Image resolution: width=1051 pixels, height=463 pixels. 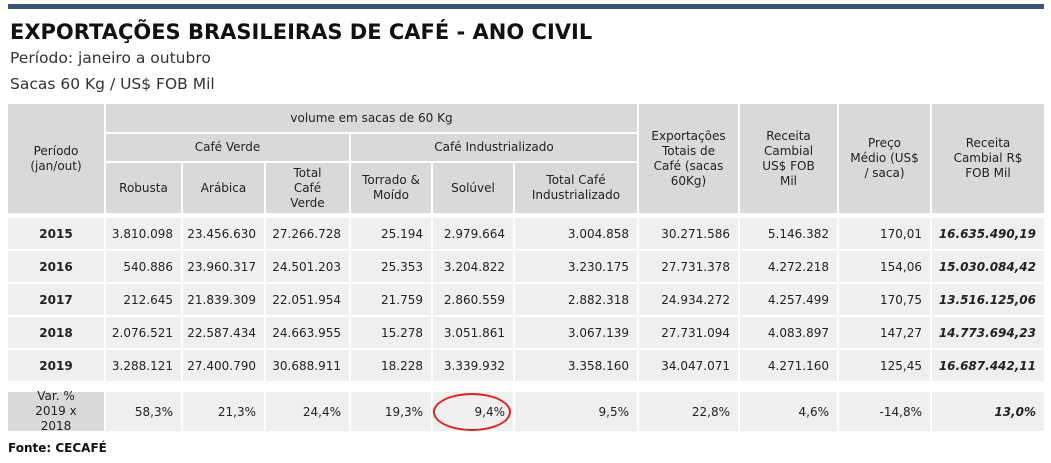 What do you see at coordinates (391, 299) in the screenshot?
I see `cell-torrado: 21.759` at bounding box center [391, 299].